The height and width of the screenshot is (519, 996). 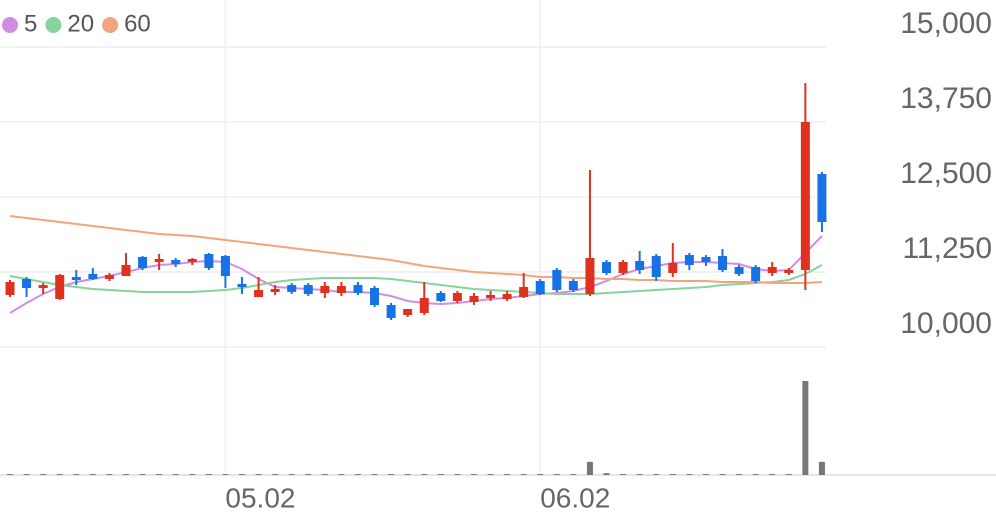 What do you see at coordinates (946, 98) in the screenshot?
I see `y-tick-label: 13,750` at bounding box center [946, 98].